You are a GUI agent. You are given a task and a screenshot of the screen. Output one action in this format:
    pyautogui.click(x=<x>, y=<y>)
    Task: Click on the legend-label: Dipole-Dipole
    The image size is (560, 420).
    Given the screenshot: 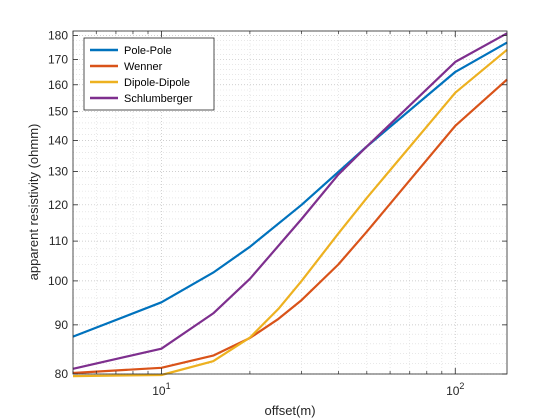 What is the action you would take?
    pyautogui.click(x=157, y=83)
    